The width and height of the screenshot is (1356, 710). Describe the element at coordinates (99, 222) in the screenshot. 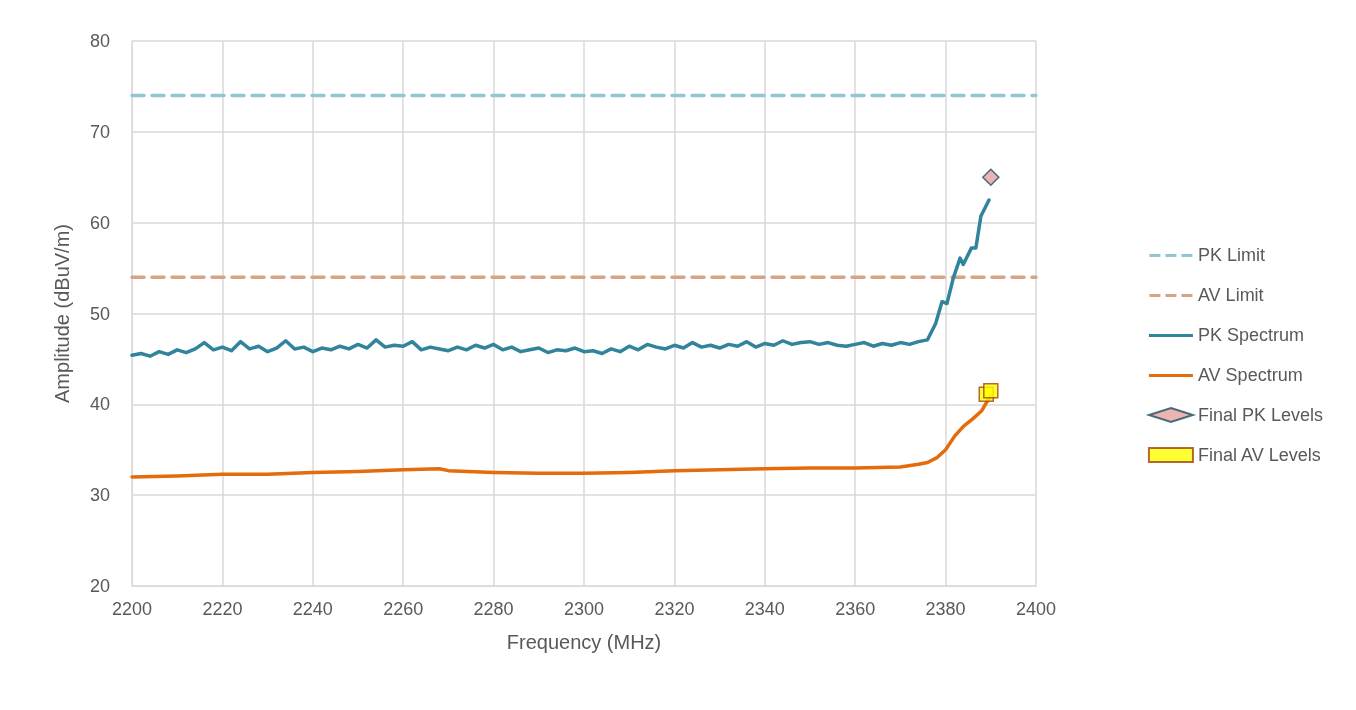

I see `y-tick-label: 60` at that location.